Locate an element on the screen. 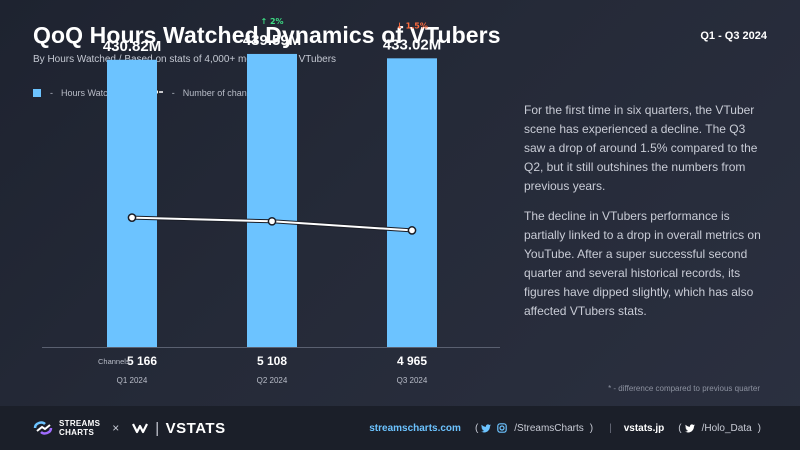  legend-item-hours: - Hours Watched is located at coordinates (78, 93).